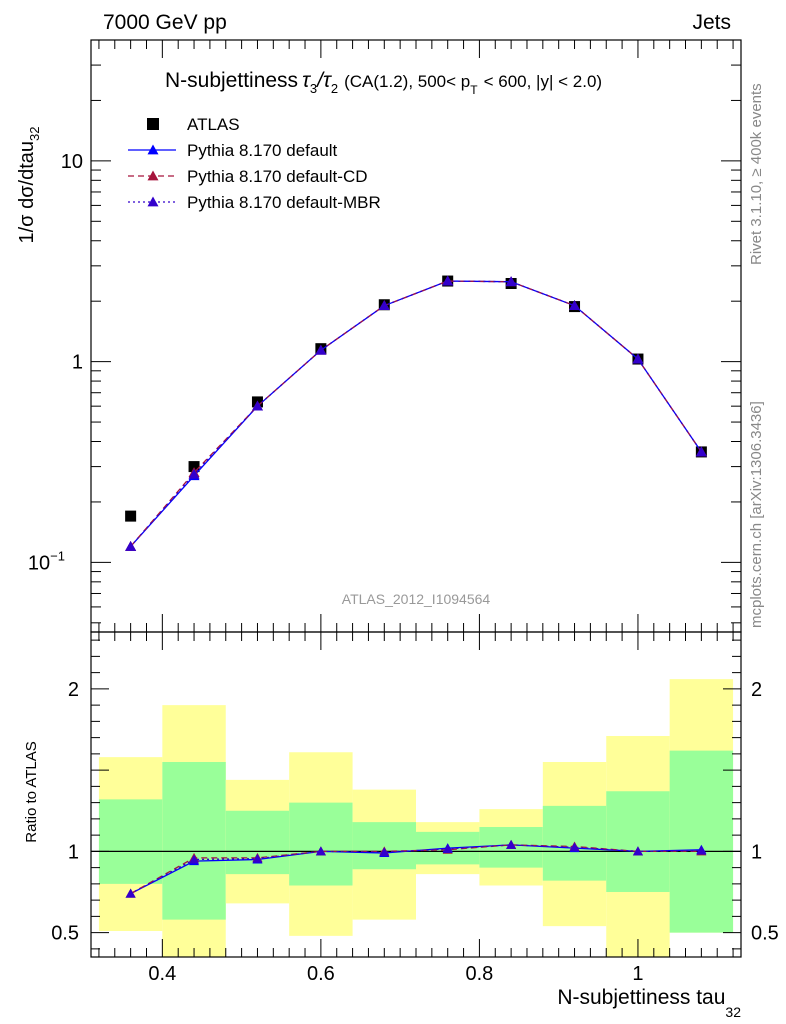 The width and height of the screenshot is (786, 1024). What do you see at coordinates (480, 974) in the screenshot?
I see `xtick-label: 0.8` at bounding box center [480, 974].